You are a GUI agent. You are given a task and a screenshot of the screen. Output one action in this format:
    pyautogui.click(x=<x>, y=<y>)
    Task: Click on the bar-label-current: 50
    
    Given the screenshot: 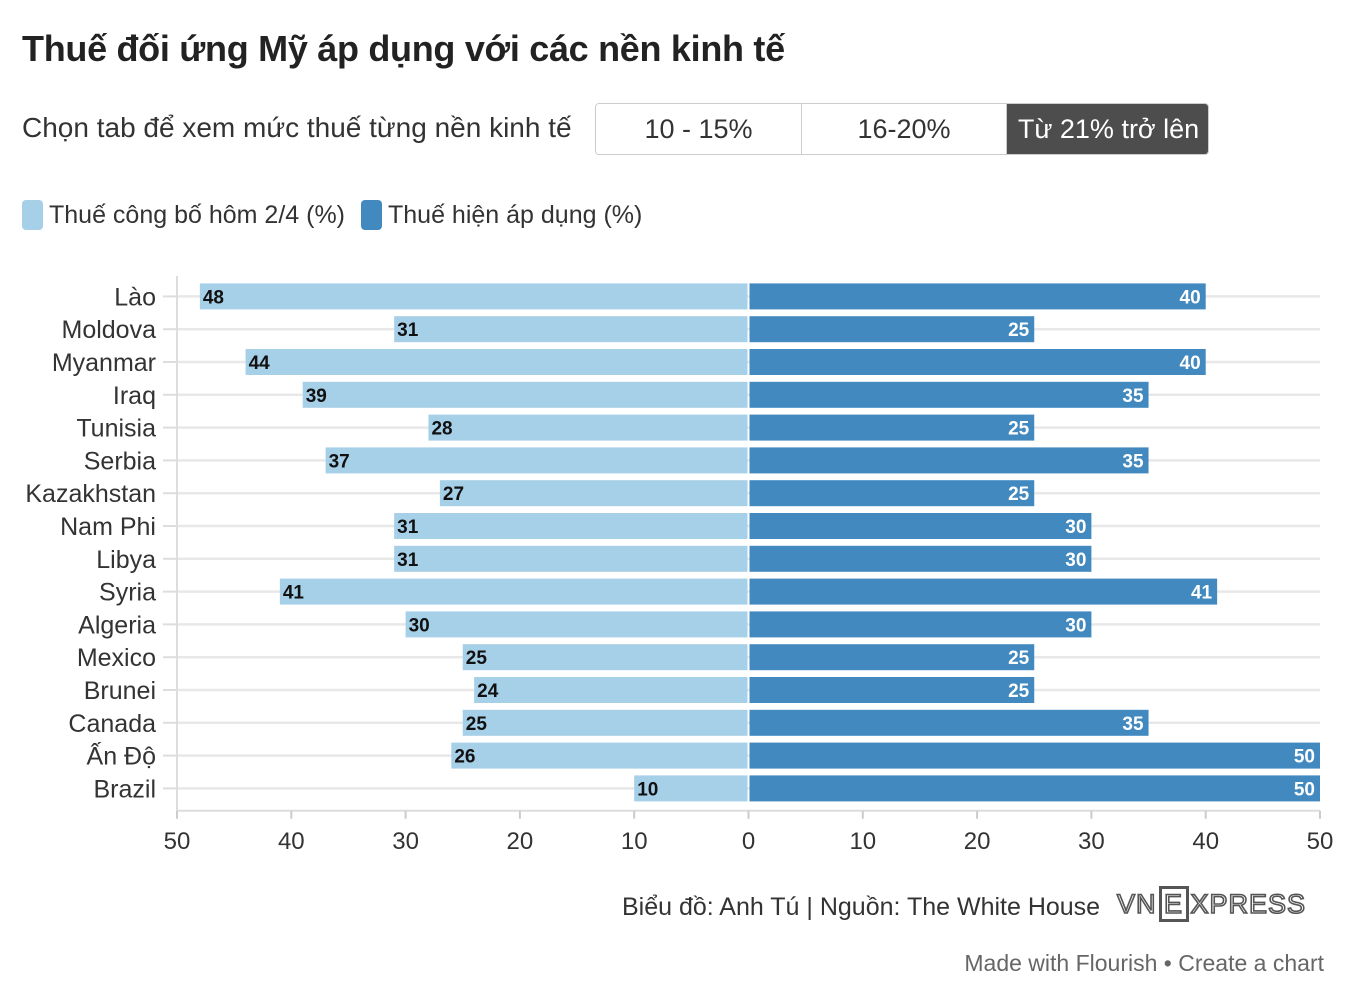 What is the action you would take?
    pyautogui.click(x=1304, y=757)
    